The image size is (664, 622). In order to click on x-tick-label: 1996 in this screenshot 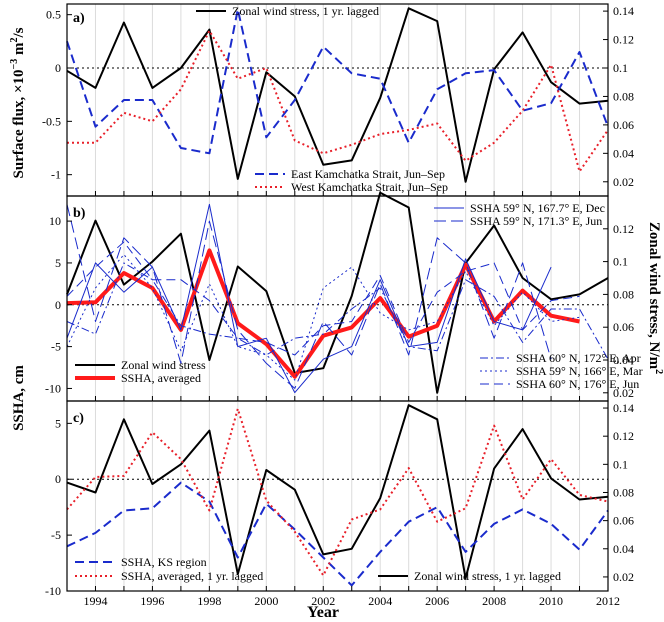, I will do `click(152, 601)`.